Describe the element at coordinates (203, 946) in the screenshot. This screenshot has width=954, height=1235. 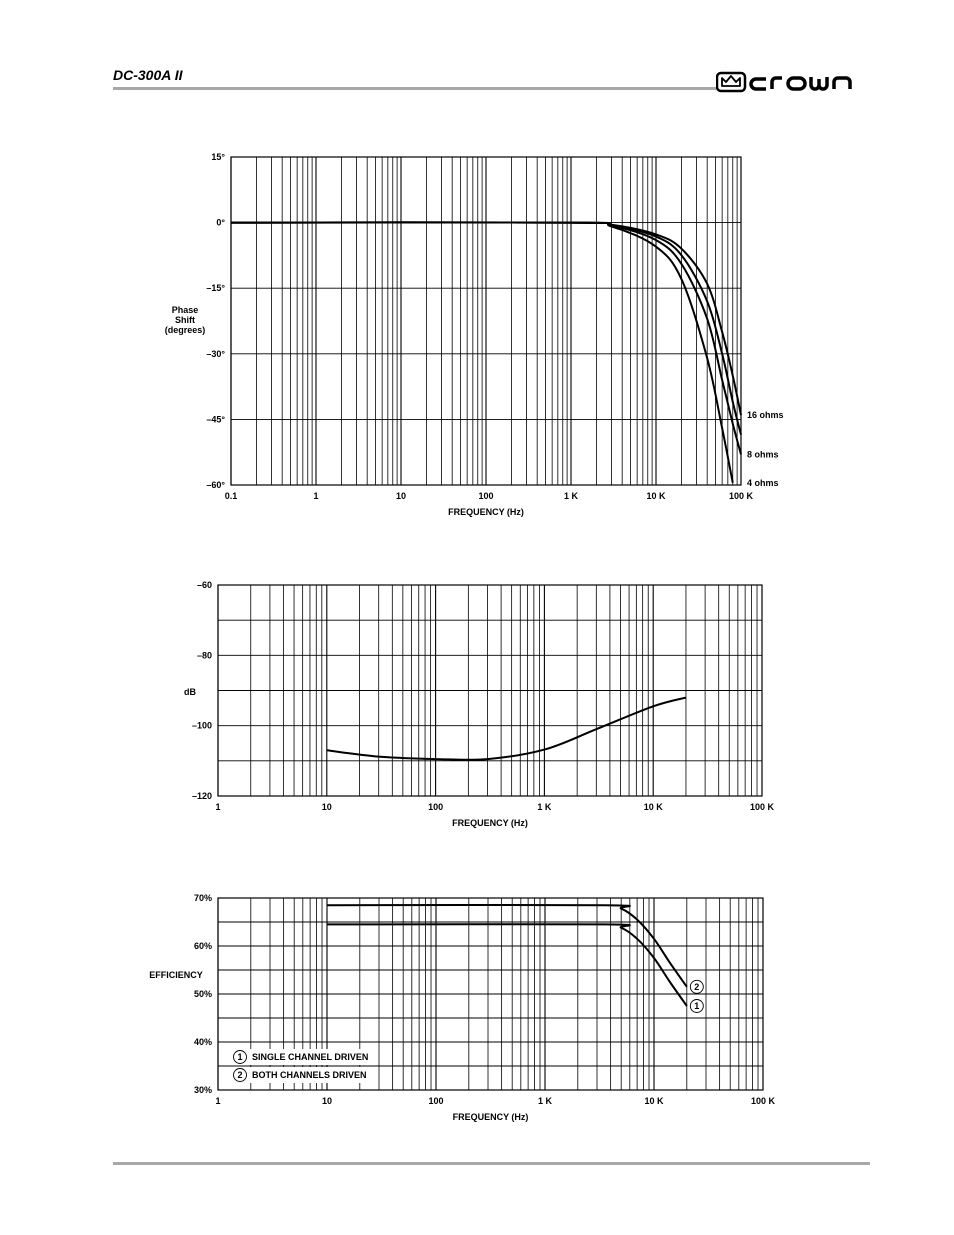
I see `y-tick-label: 60%` at that location.